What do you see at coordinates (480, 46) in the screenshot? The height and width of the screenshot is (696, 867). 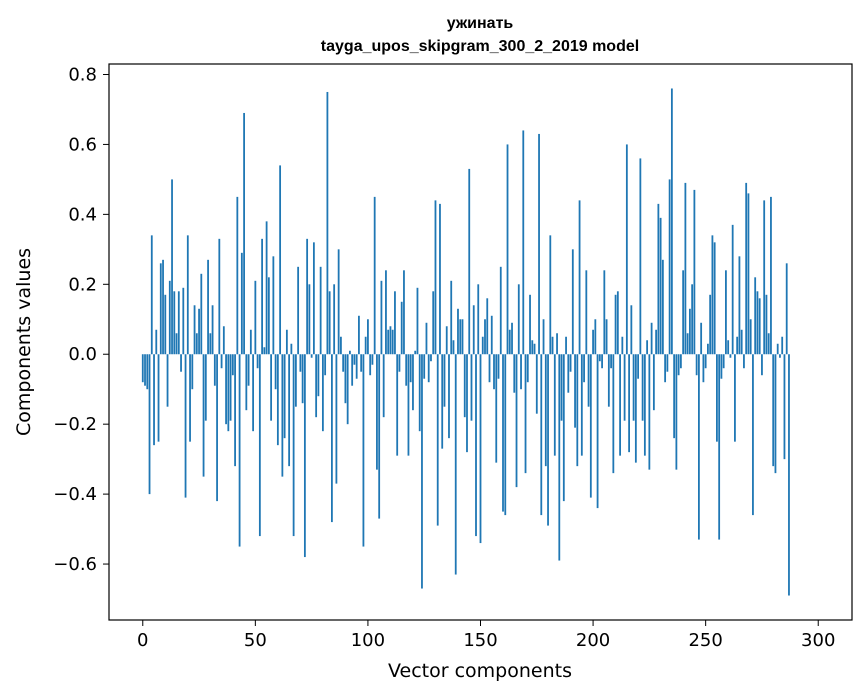 I see `chart-title-line-2: tayga_upos_skipgram_300_2_2019 model` at bounding box center [480, 46].